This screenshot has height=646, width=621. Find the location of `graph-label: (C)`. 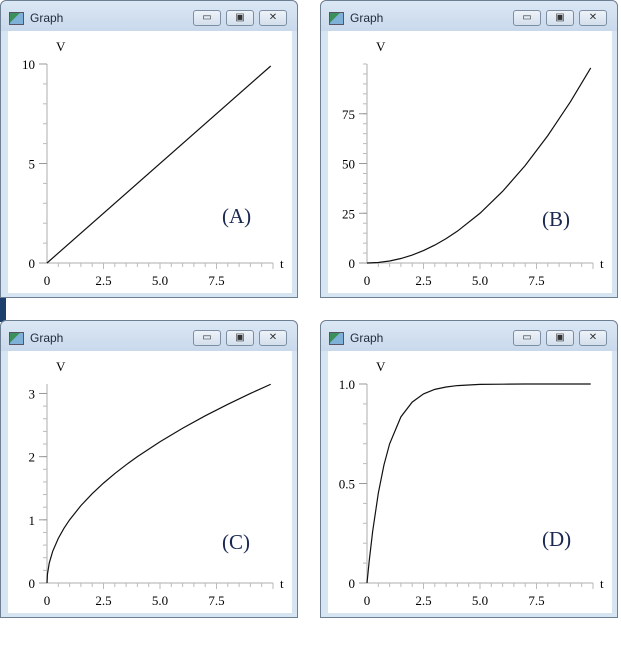

graph-label: (C) is located at coordinates (236, 542).